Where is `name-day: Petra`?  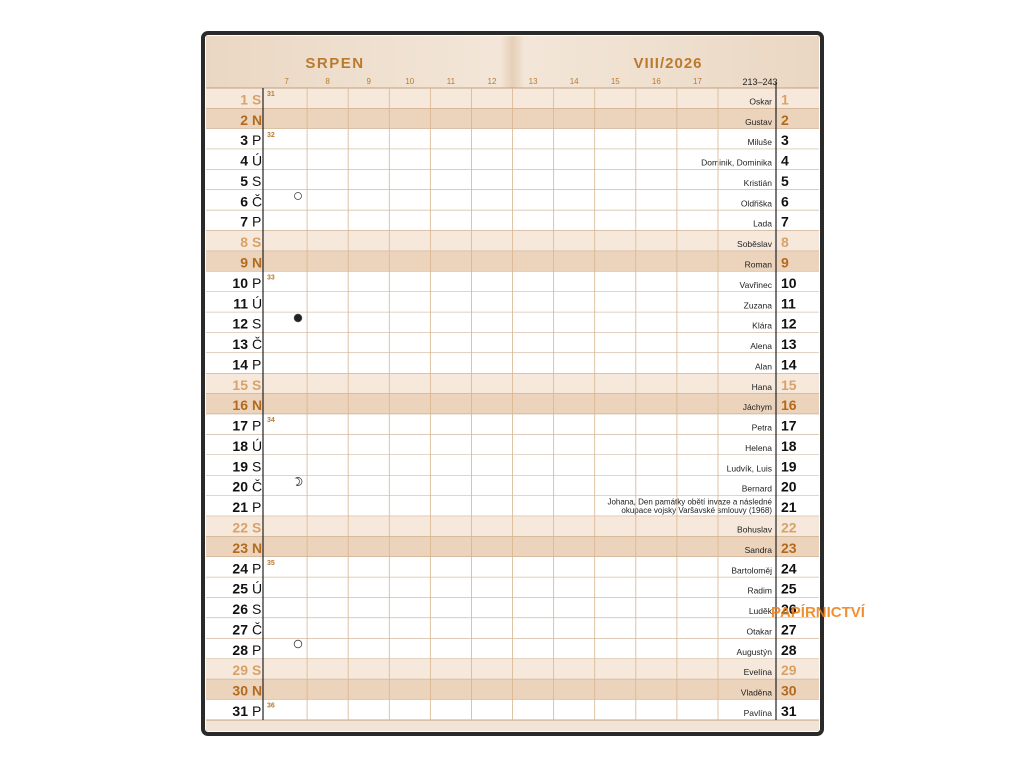
name-day: Petra is located at coordinates (762, 428).